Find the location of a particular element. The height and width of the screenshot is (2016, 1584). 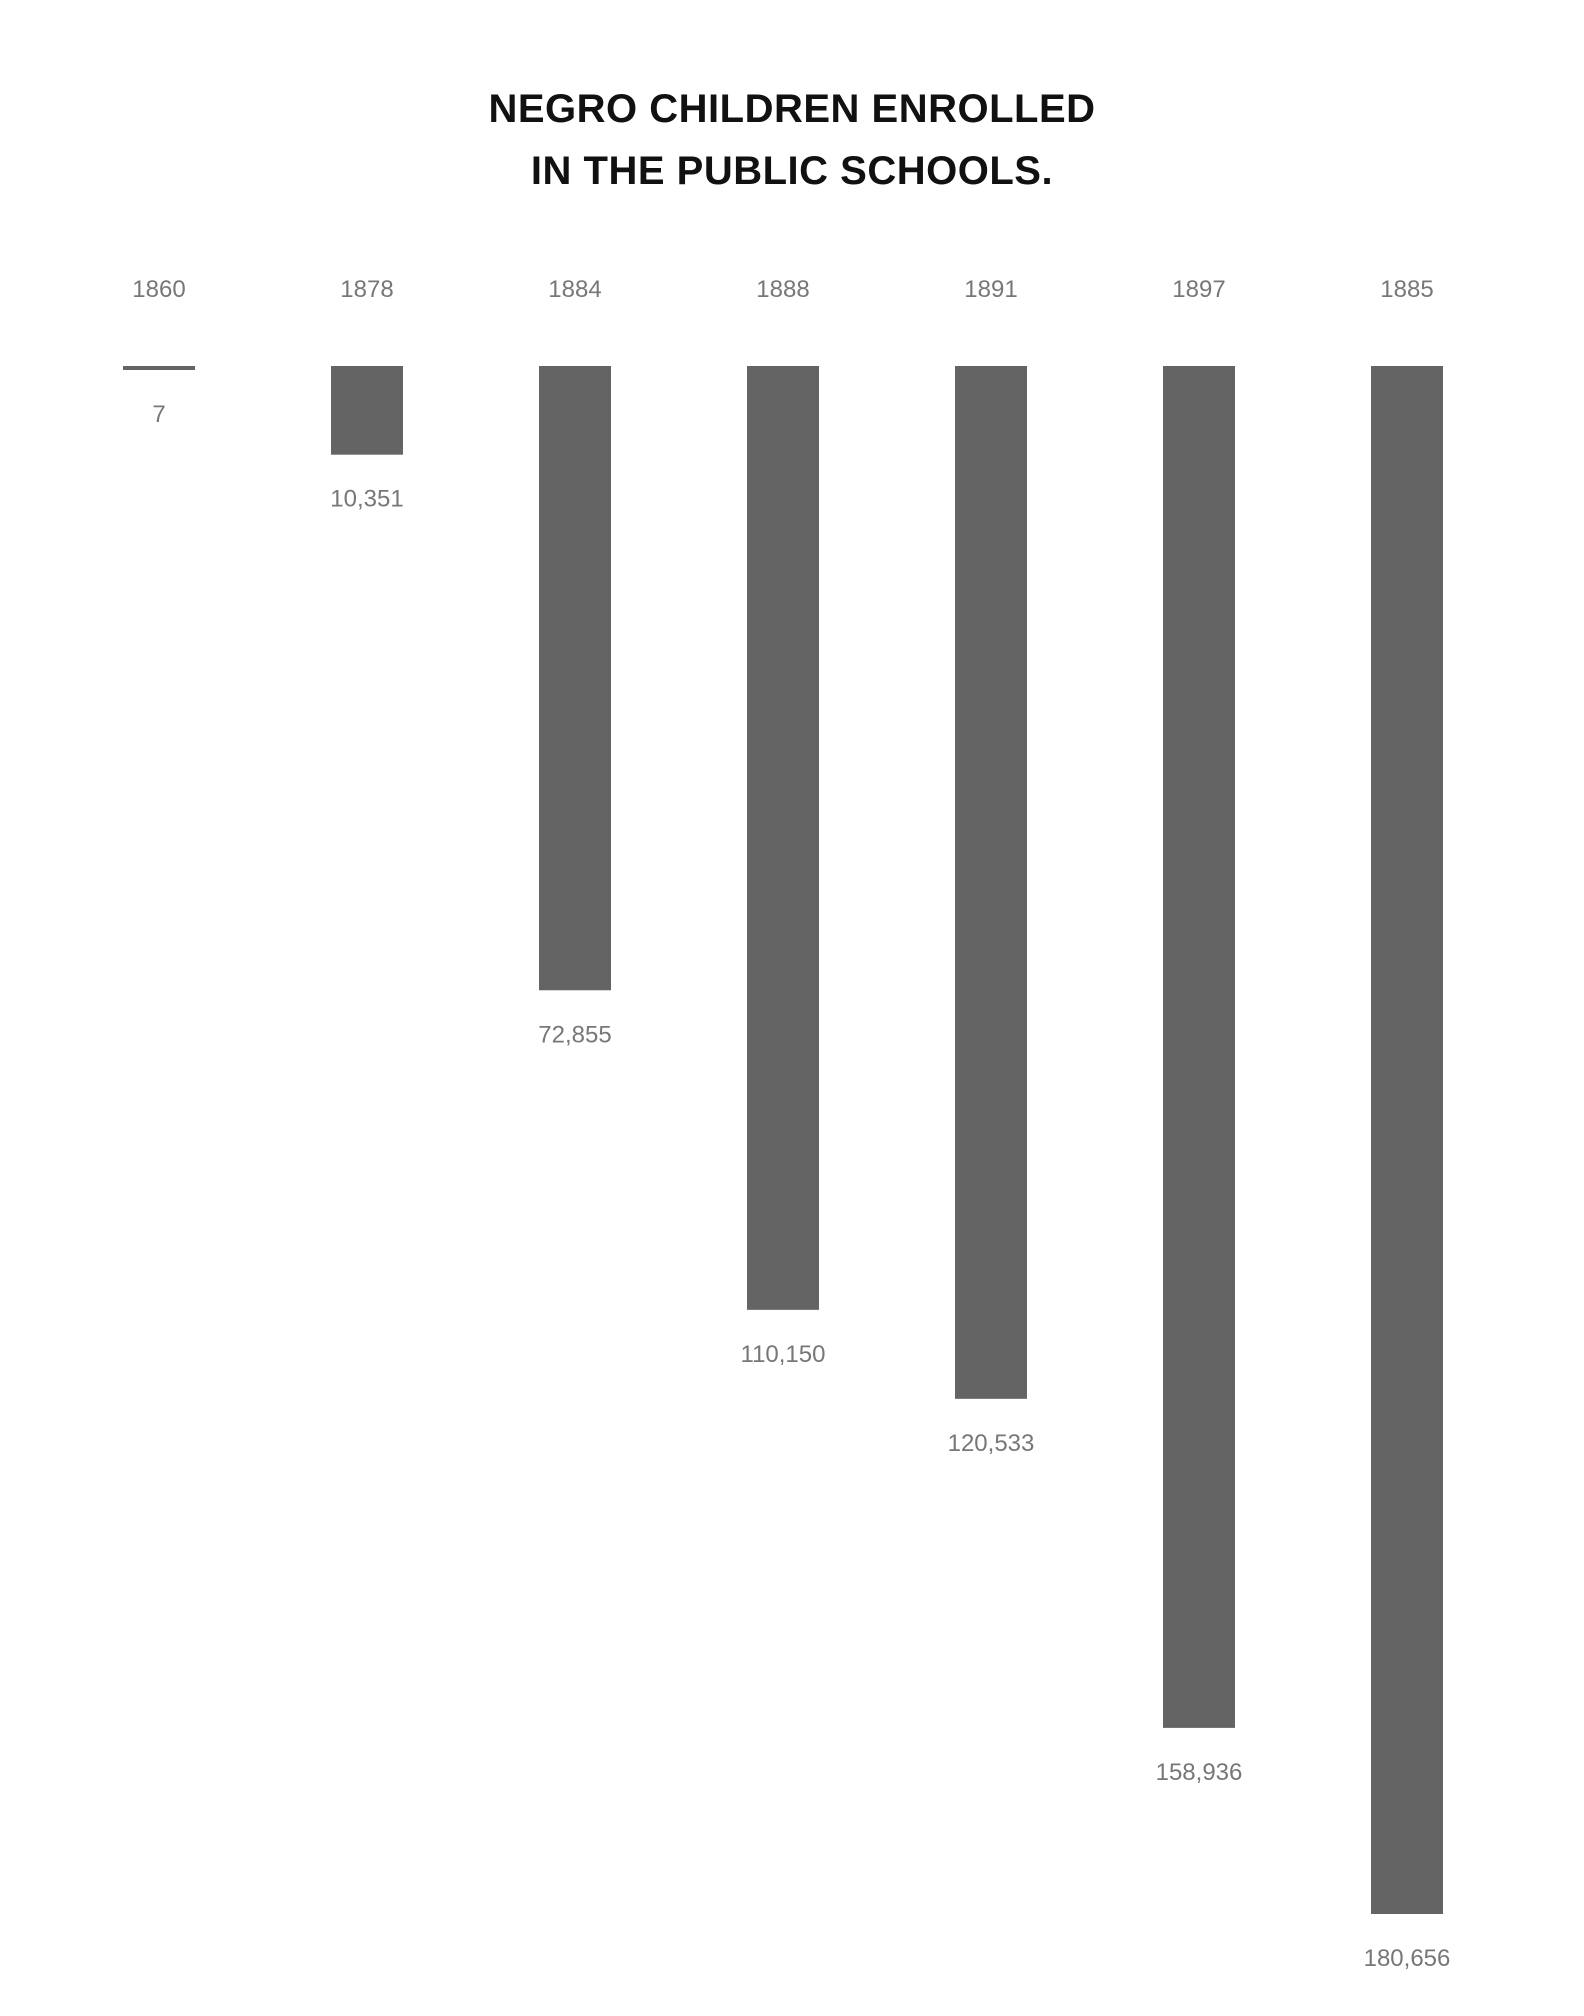

value-label-1891: 120,533 is located at coordinates (991, 1443).